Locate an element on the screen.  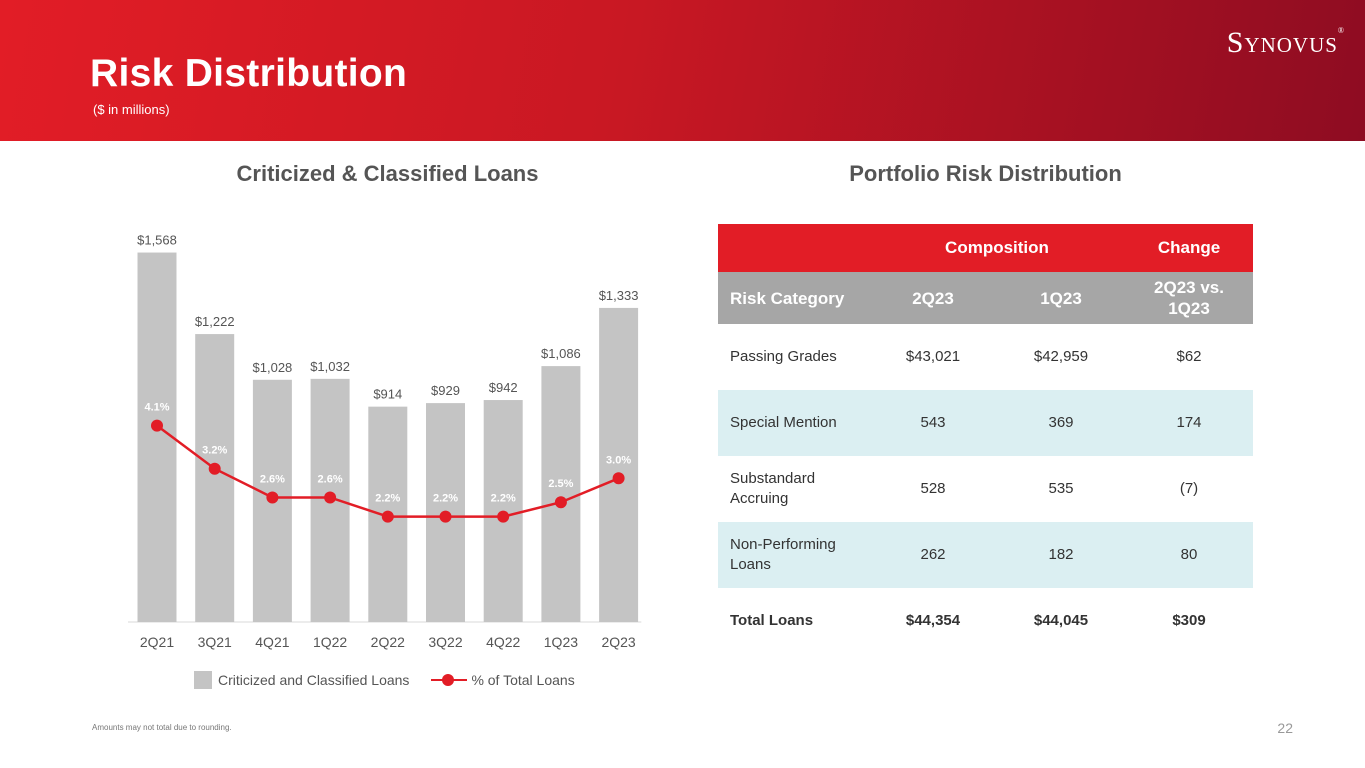
bar-legend-swatch is located at coordinates (203, 680).